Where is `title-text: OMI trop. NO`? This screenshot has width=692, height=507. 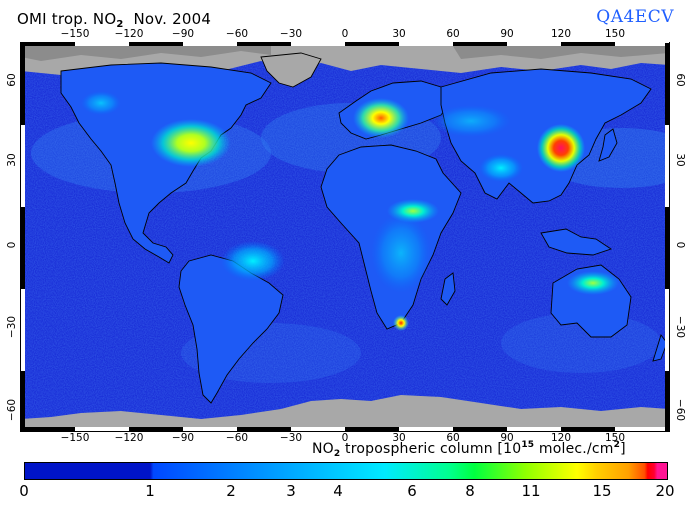 title-text: OMI trop. NO is located at coordinates (67, 19).